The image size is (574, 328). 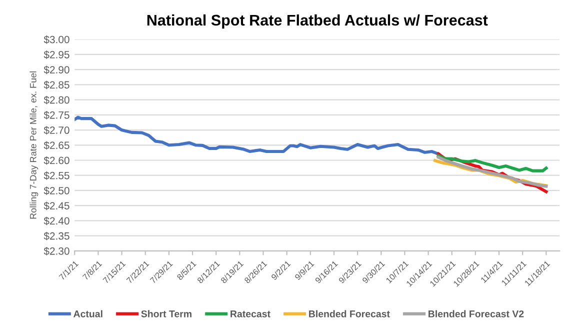 What do you see at coordinates (57, 221) in the screenshot?
I see `y-tick-label: $2.40` at bounding box center [57, 221].